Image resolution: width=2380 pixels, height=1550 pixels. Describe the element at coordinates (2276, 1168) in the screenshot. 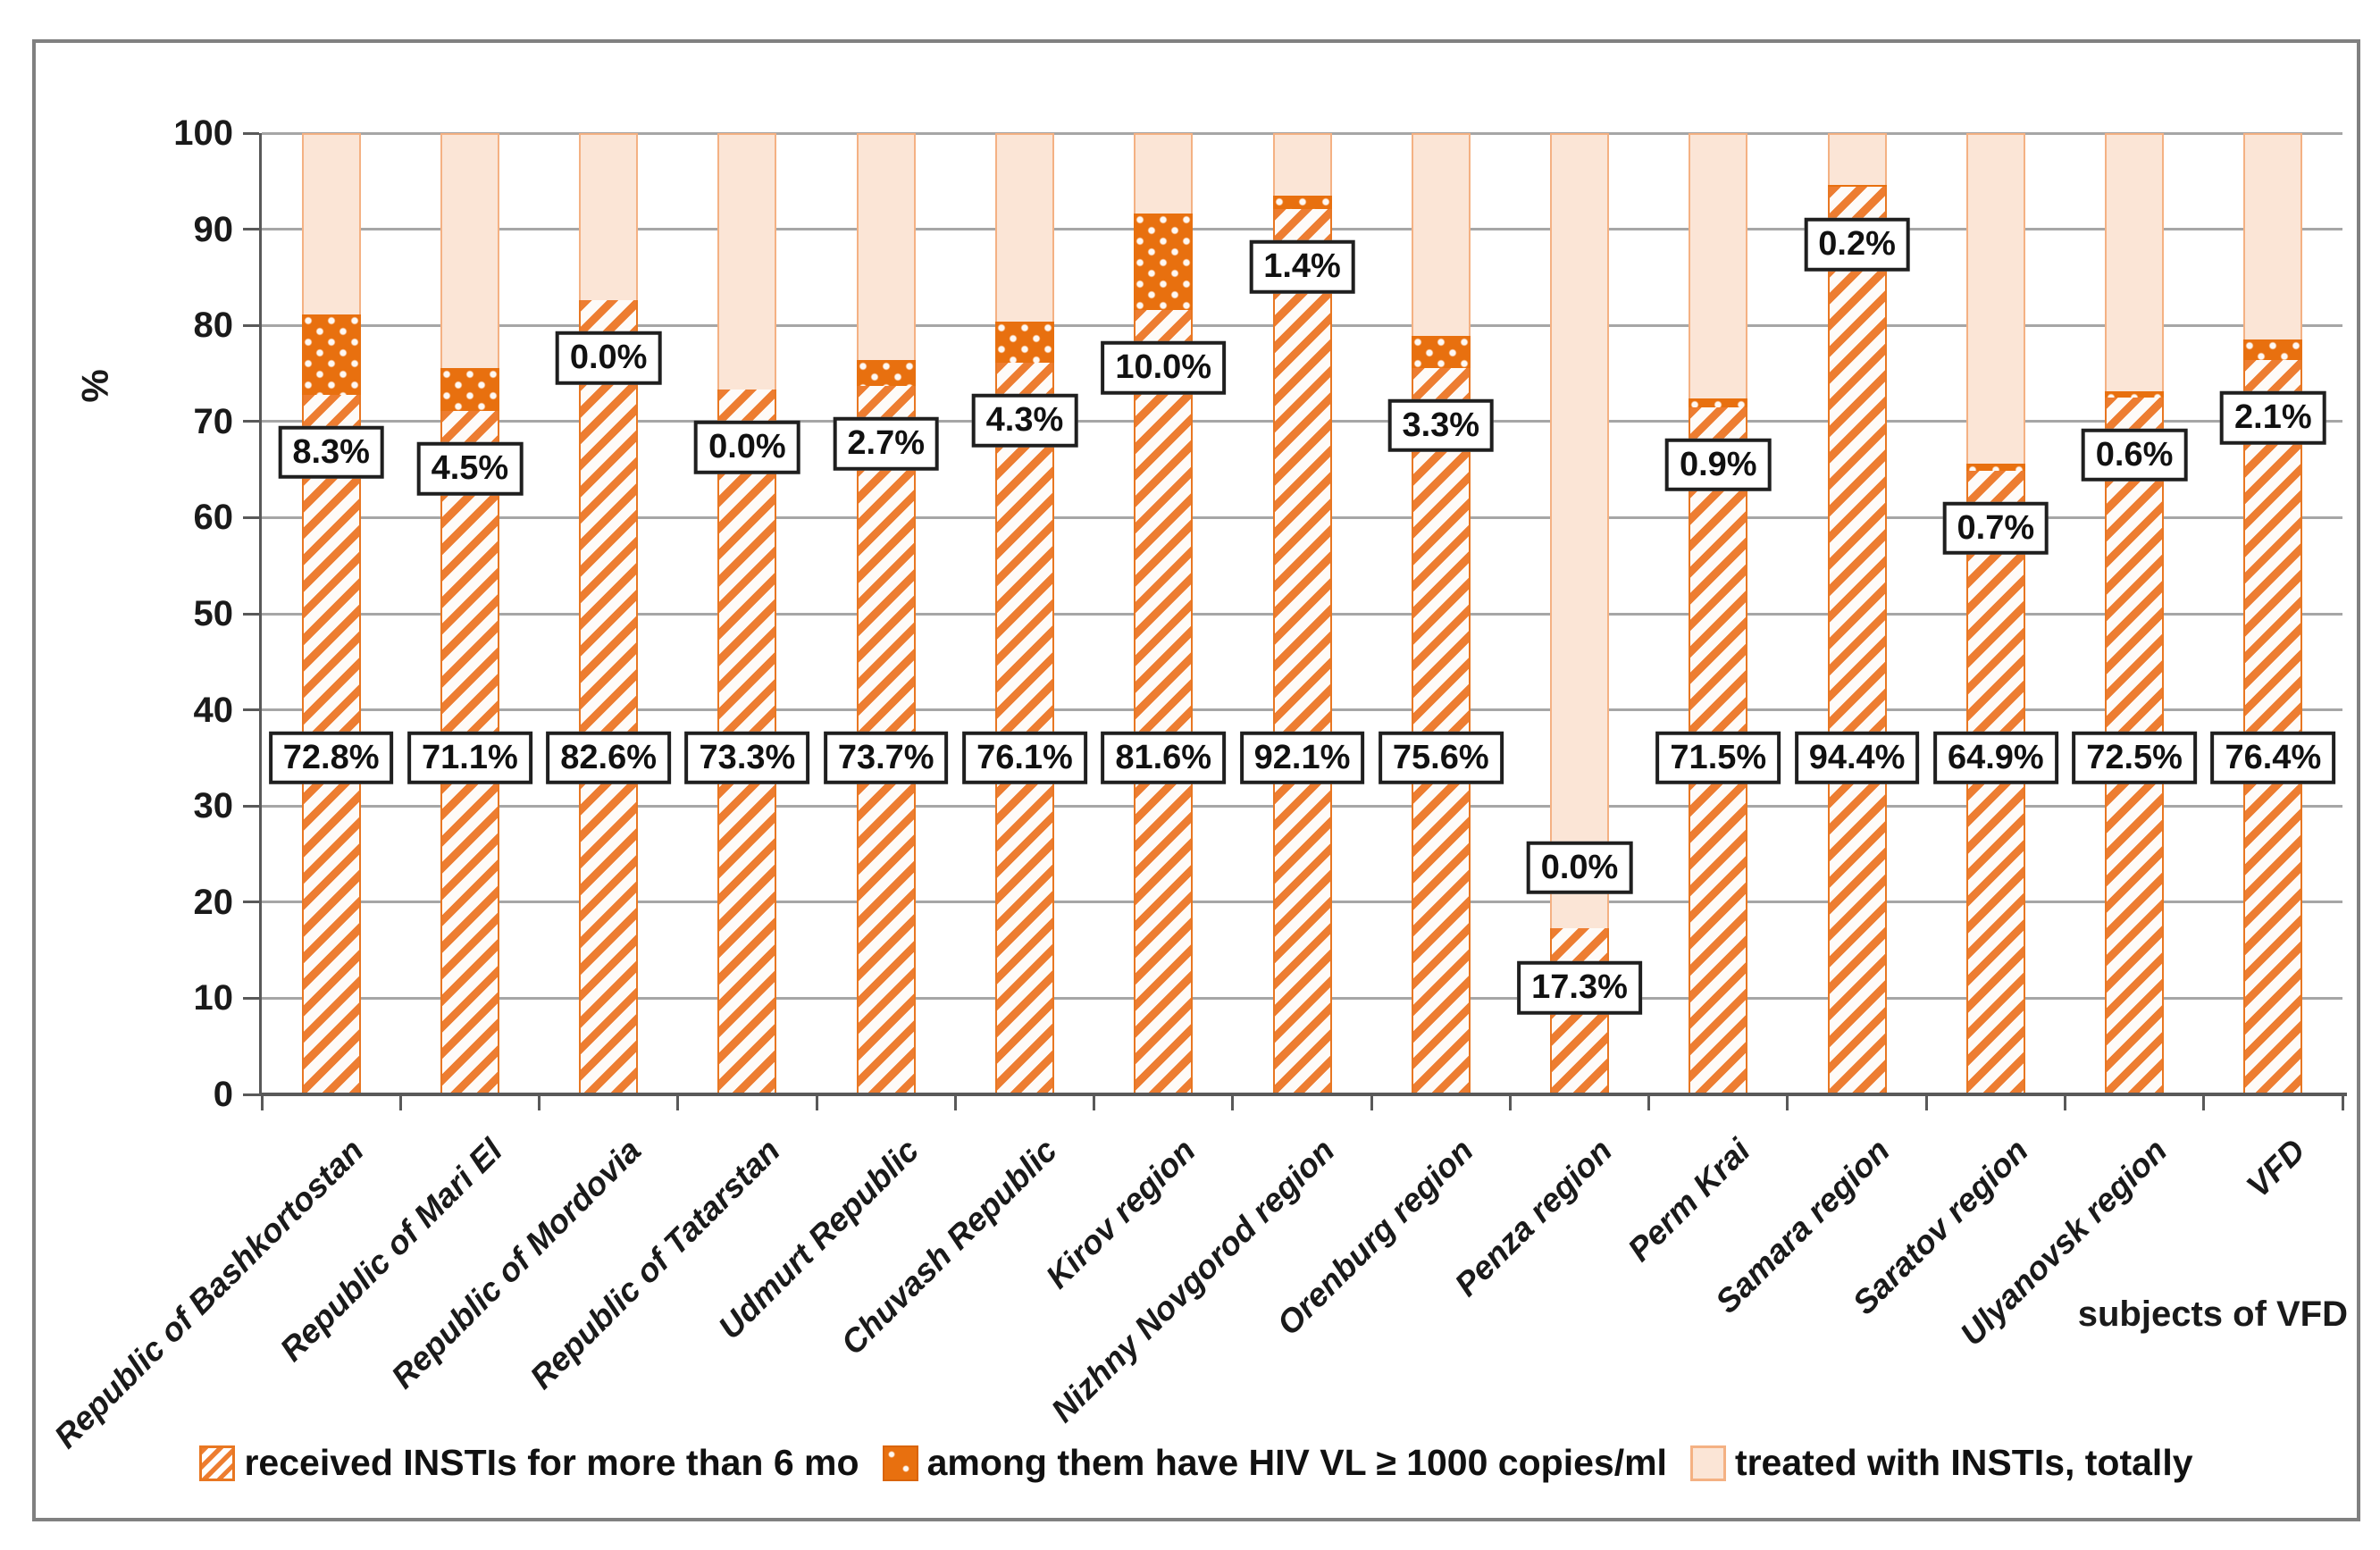

I see `category-label: VFD` at that location.